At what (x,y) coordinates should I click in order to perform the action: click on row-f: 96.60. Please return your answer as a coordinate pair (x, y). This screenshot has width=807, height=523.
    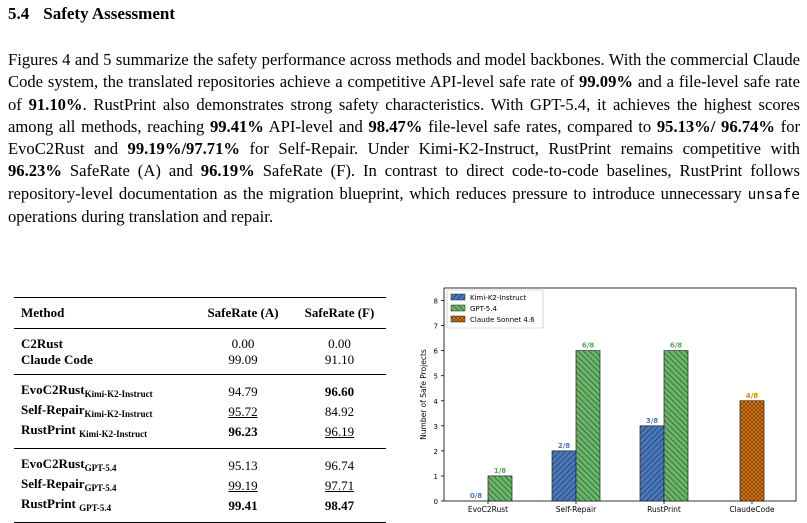
    Looking at the image, I should click on (339, 391).